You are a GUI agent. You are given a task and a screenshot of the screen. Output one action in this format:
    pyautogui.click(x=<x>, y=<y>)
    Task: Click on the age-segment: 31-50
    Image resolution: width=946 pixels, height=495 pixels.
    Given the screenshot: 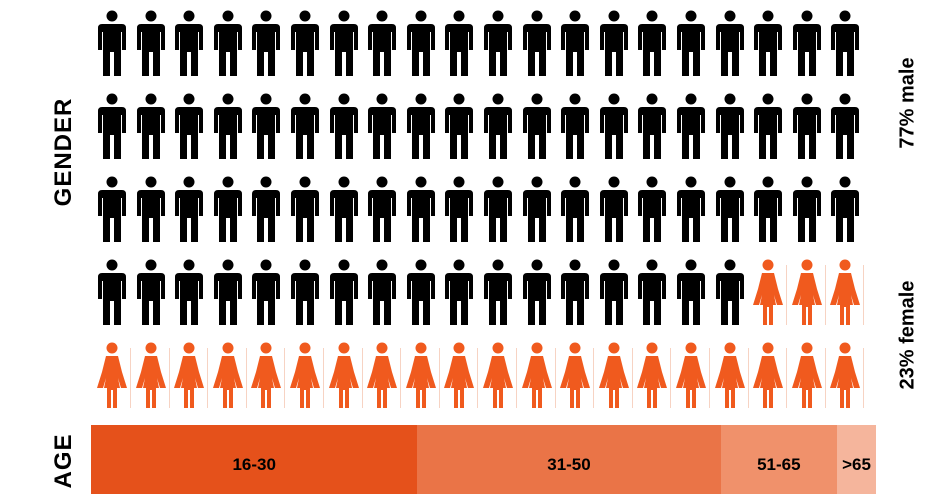 What is the action you would take?
    pyautogui.click(x=569, y=459)
    